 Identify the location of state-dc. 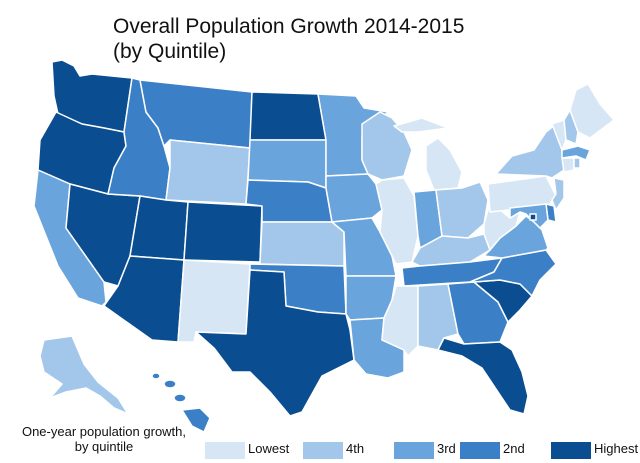
(533, 217).